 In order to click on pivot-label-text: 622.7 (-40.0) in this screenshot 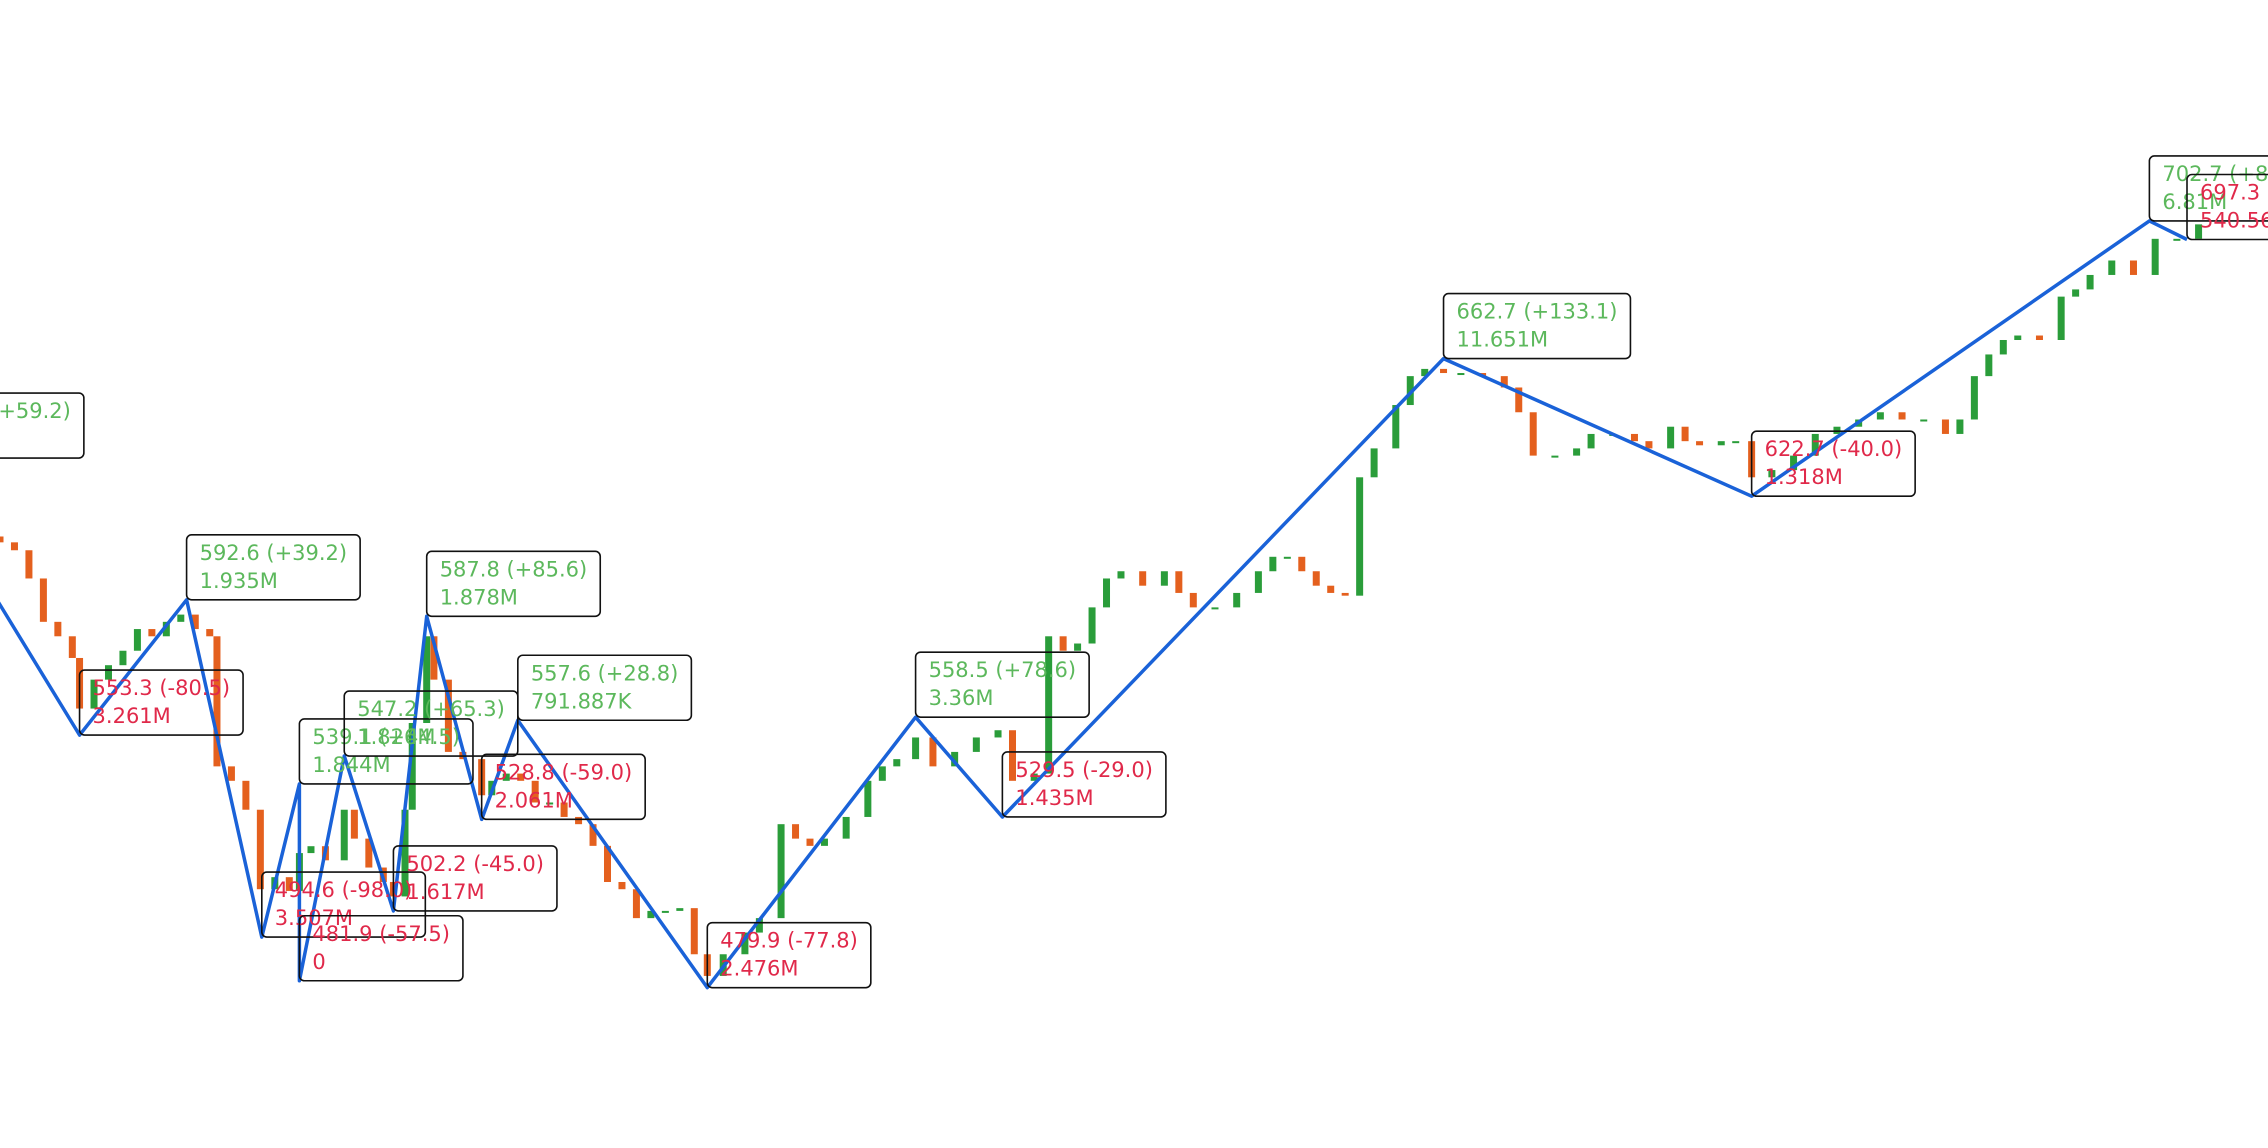, I will do `click(1834, 449)`.